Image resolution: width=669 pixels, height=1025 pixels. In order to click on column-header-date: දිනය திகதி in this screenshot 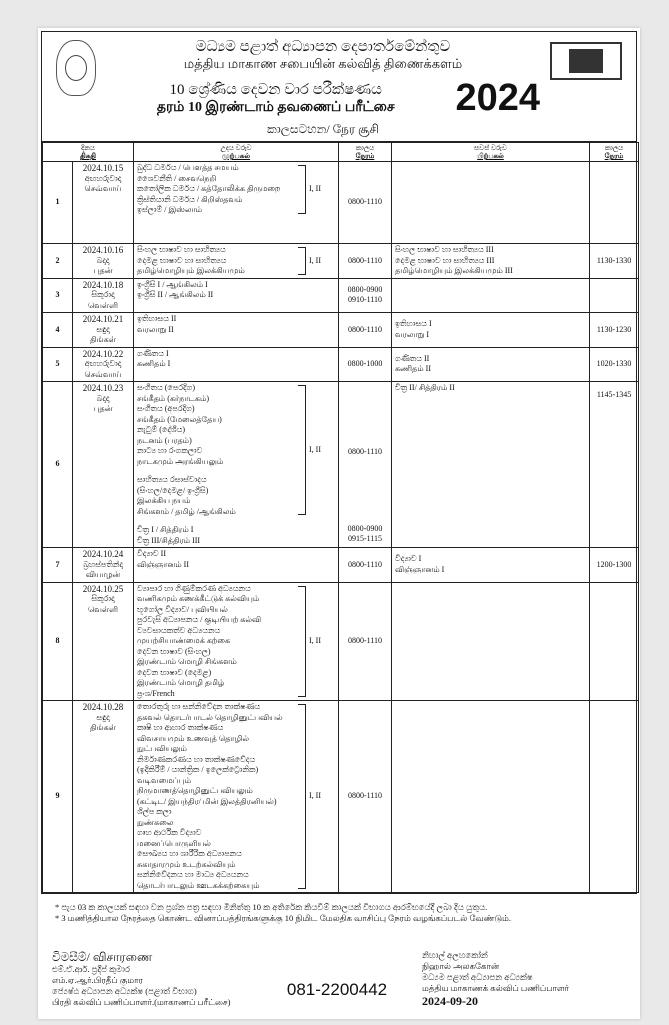, I will do `click(88, 152)`.